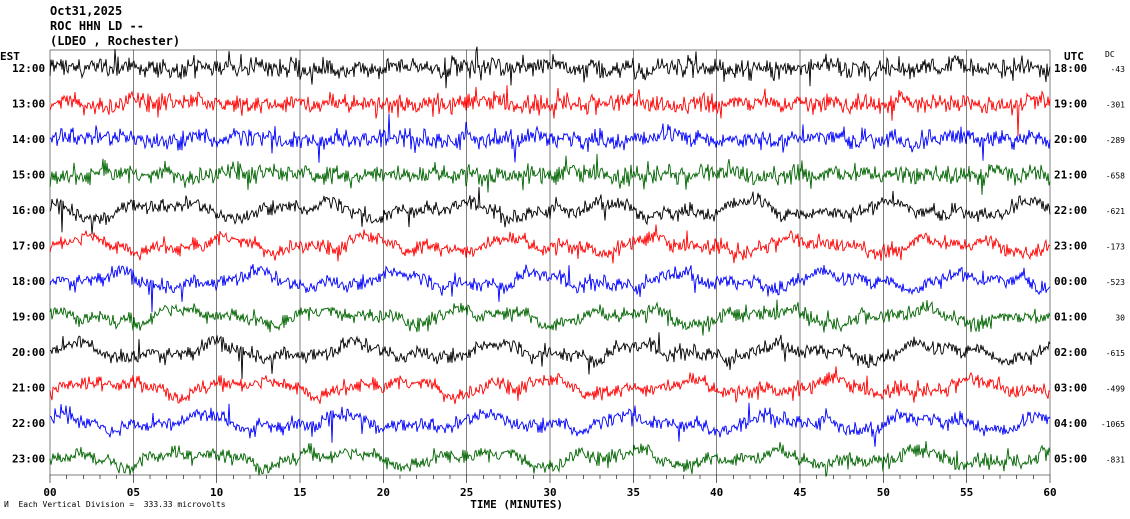 The image size is (1130, 519). What do you see at coordinates (1115, 353) in the screenshot?
I see `dc-offset-label: -615` at bounding box center [1115, 353].